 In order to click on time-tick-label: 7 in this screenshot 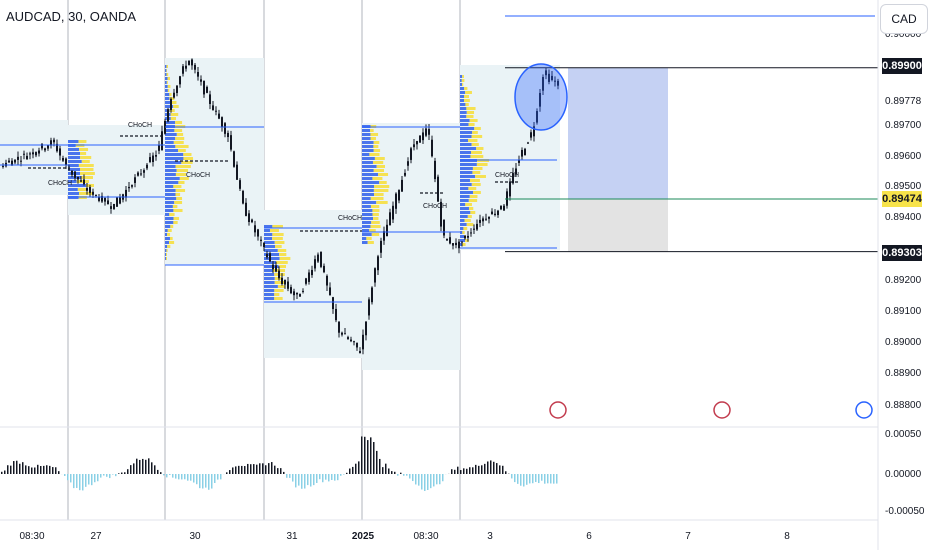, I will do `click(688, 536)`.